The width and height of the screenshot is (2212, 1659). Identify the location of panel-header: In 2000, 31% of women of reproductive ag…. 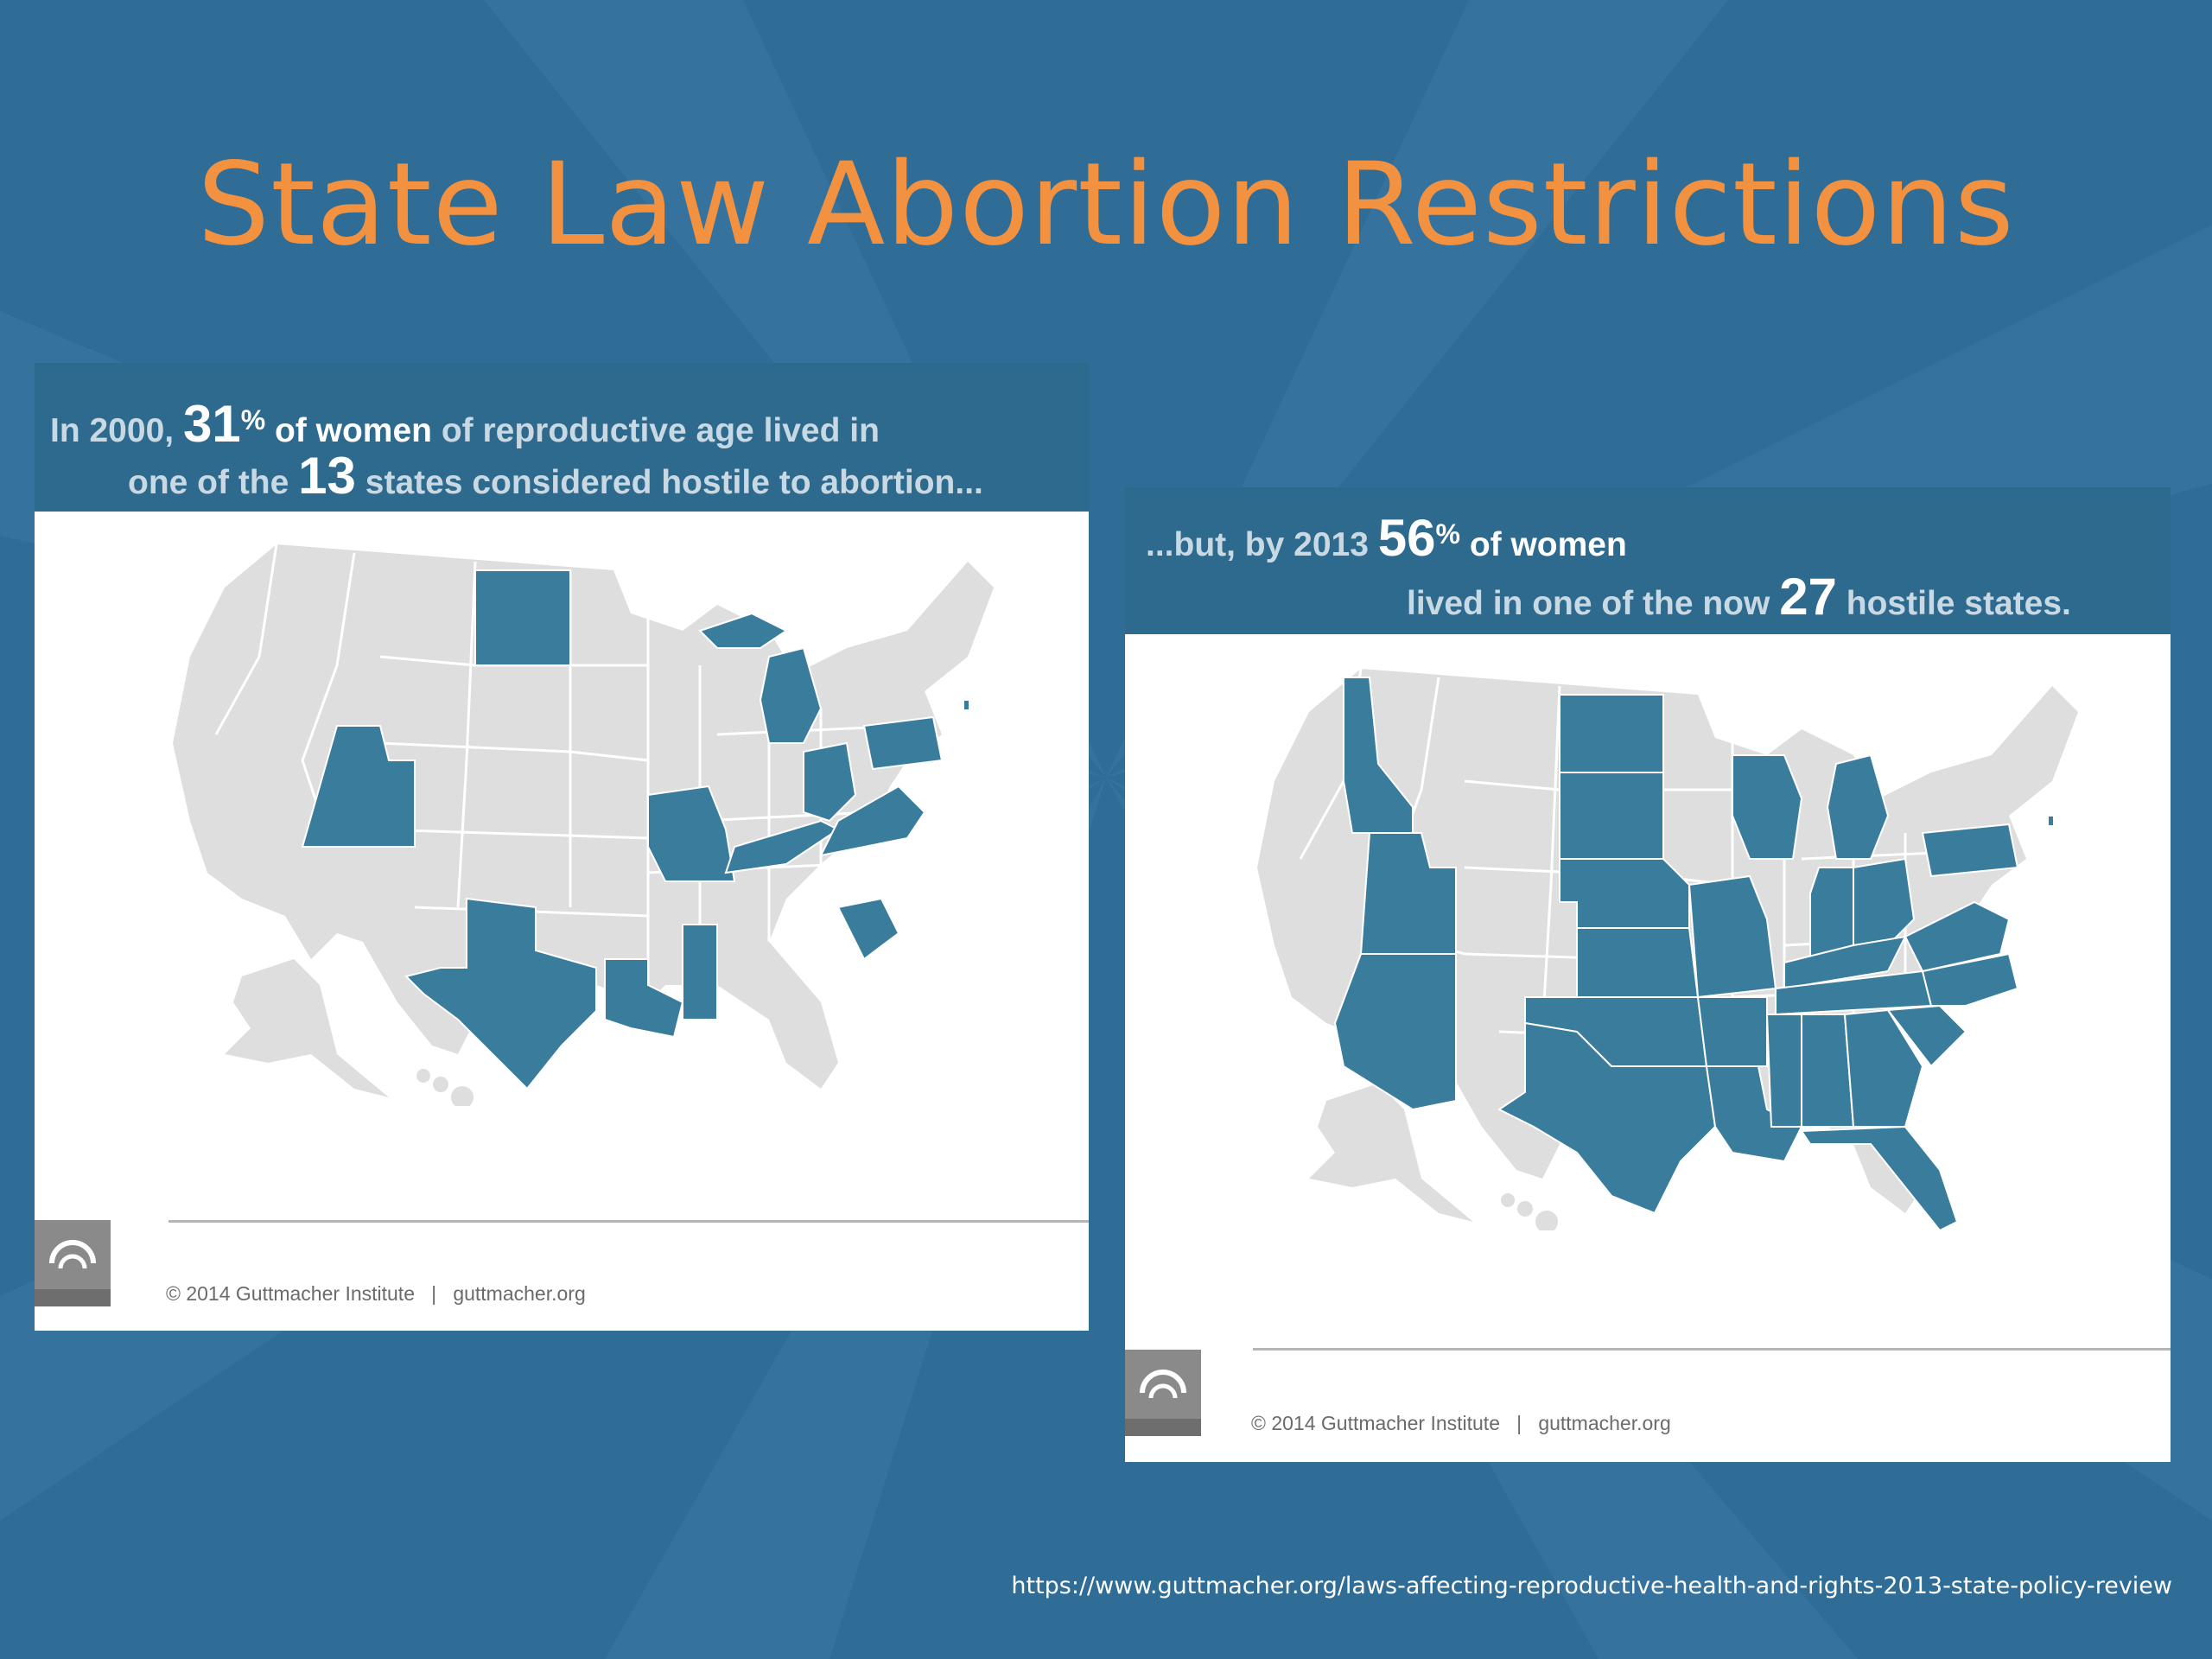
(562, 437).